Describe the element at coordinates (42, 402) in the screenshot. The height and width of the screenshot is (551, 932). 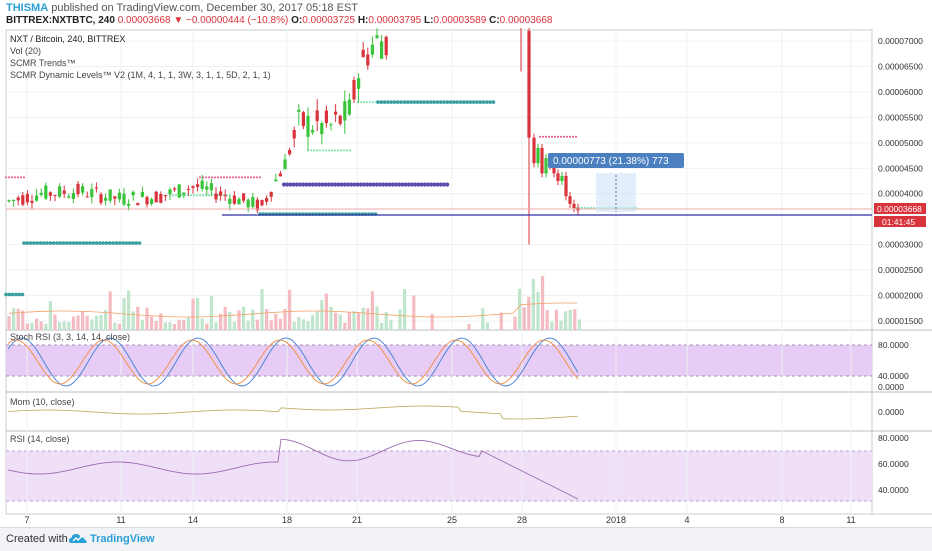
I see `momentum-title: Mom (10, close)` at that location.